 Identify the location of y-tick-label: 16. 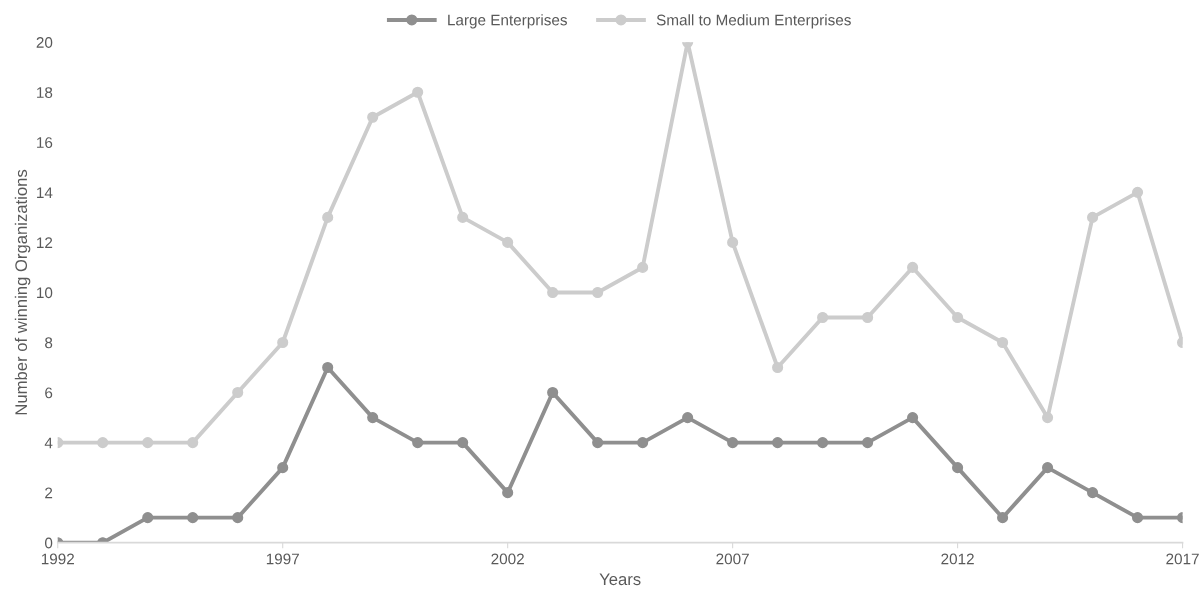
(45, 142).